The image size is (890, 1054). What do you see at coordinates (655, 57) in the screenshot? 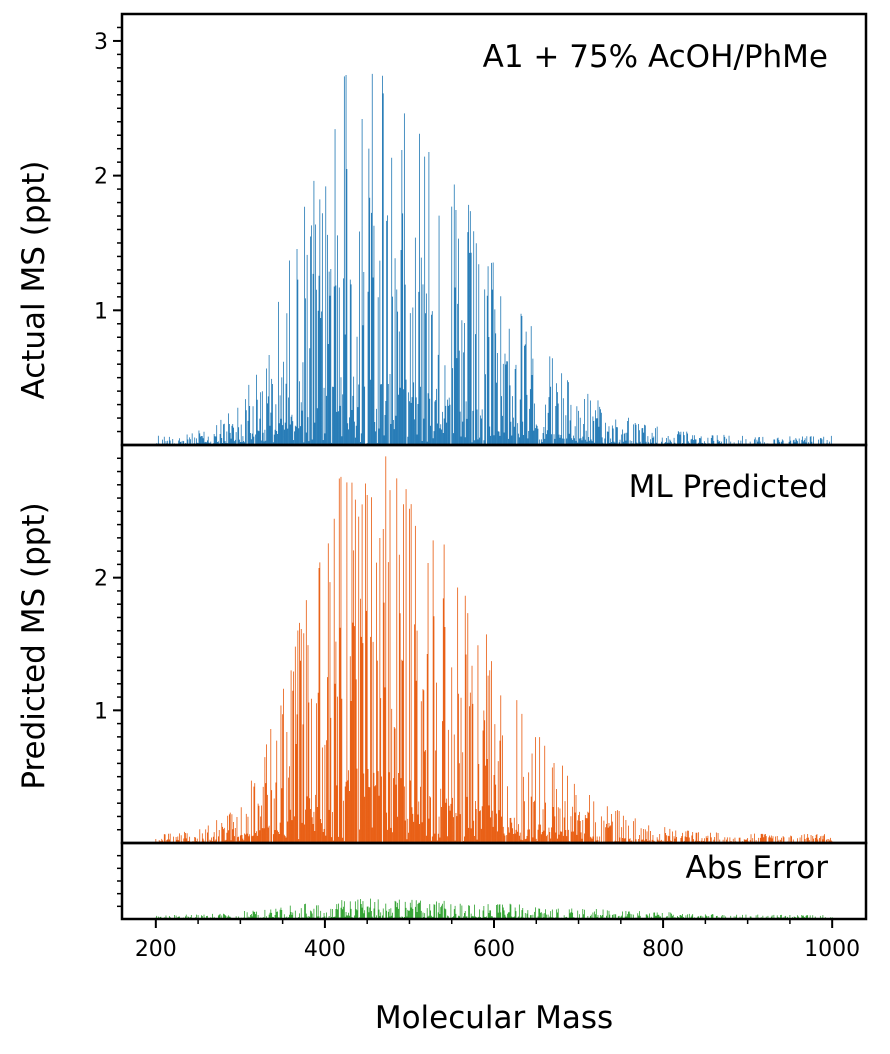
I see `actual-ms-title: A1 + 75% AcOH/PhMe` at bounding box center [655, 57].